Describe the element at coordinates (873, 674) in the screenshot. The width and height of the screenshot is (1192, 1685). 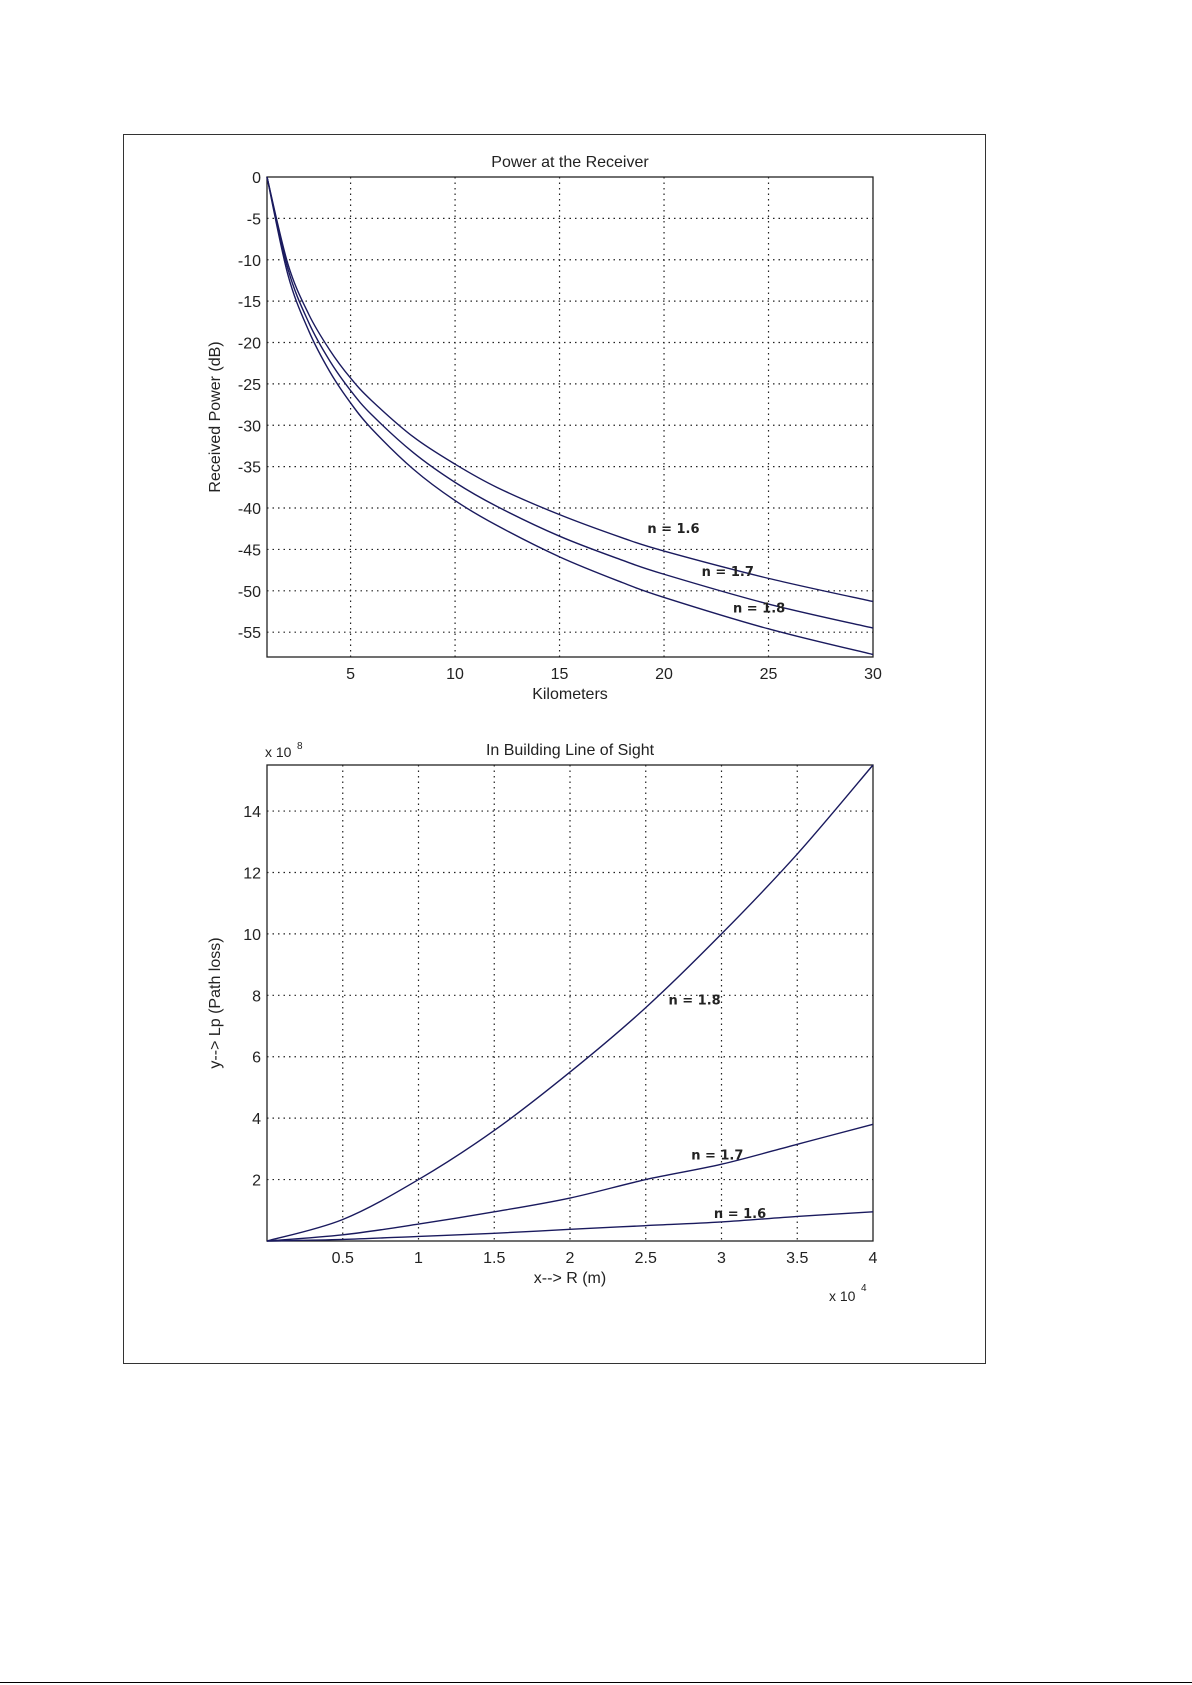
I see `x-tick-label: 30` at that location.